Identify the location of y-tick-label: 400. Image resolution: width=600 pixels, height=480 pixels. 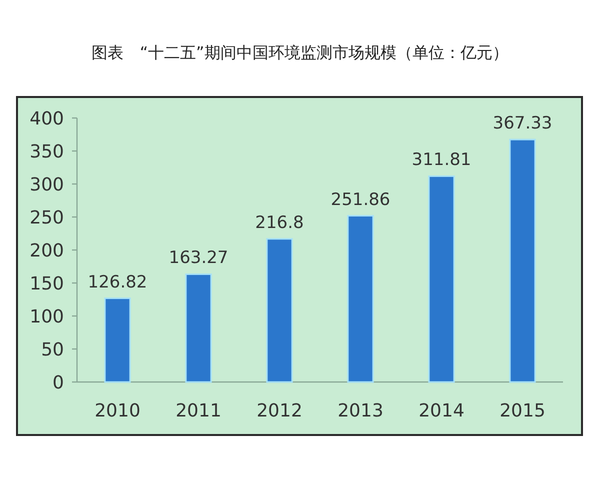
(47, 119).